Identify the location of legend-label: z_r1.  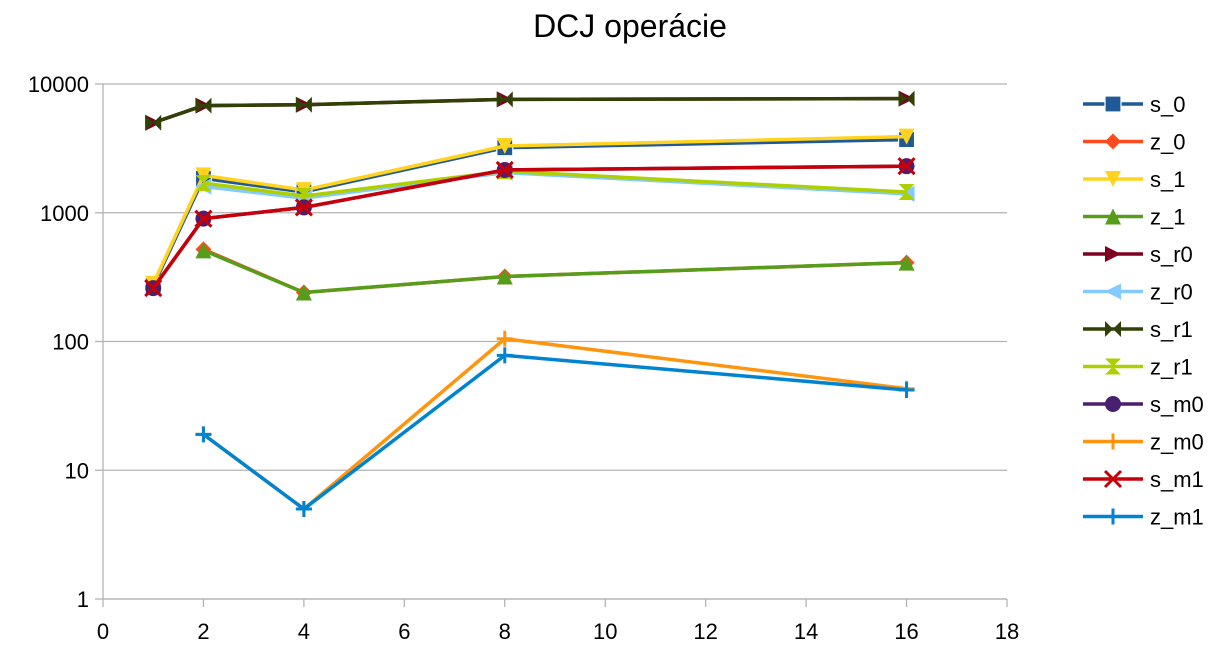
(1171, 367).